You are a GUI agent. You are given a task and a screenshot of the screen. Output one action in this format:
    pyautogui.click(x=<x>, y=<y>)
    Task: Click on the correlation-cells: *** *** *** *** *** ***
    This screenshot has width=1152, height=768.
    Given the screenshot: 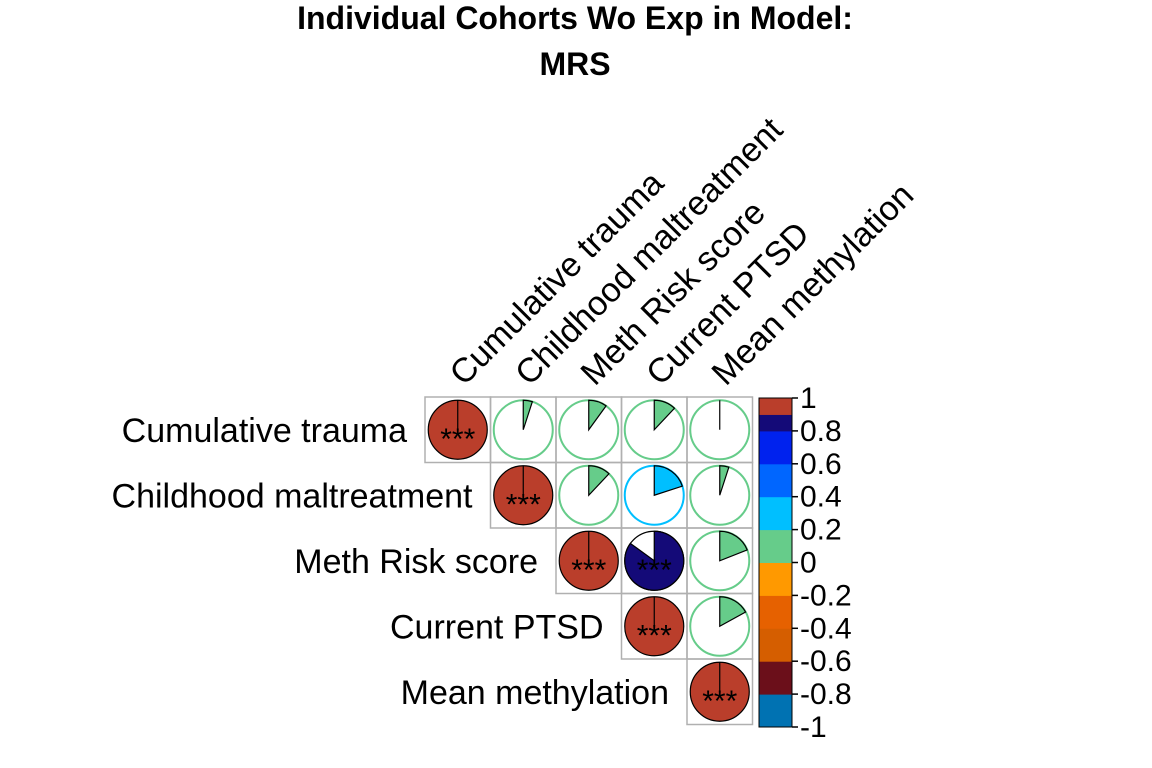 What is the action you would take?
    pyautogui.click(x=589, y=560)
    